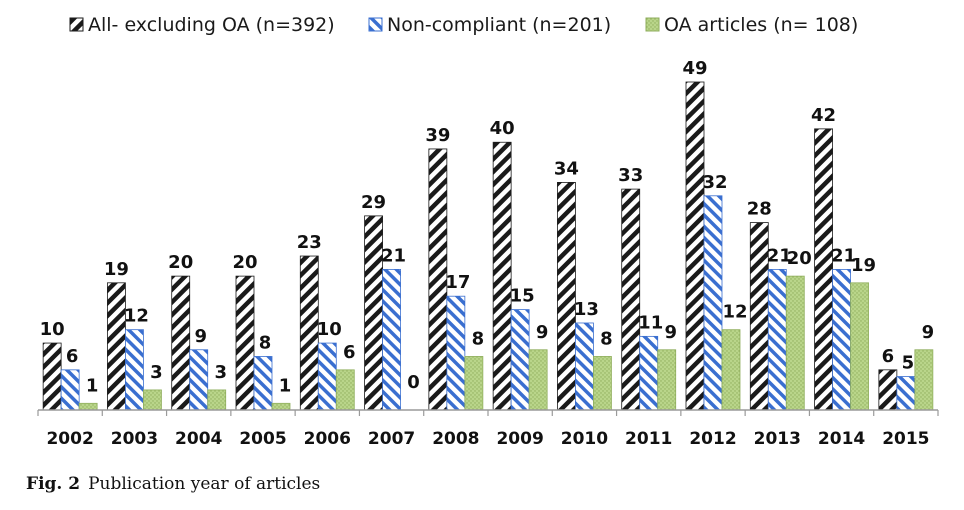  I want to click on bar-all-excluding-oa-2008, so click(438, 279).